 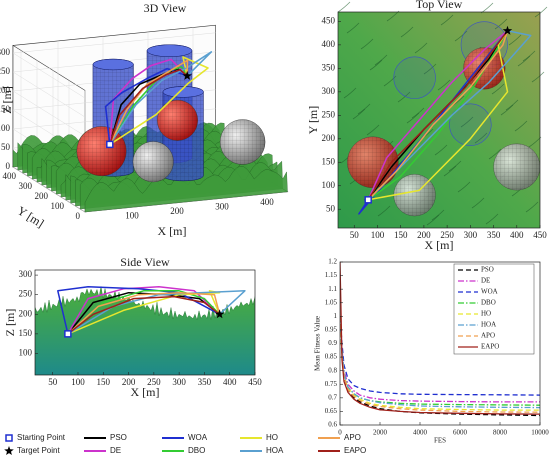 What do you see at coordinates (414, 77) in the screenshot?
I see `cylinder` at bounding box center [414, 77].